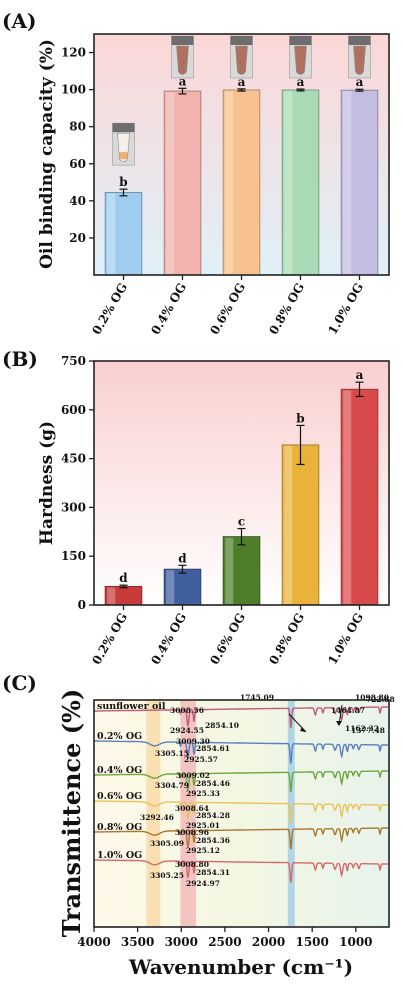 Image resolution: width=403 pixels, height=999 pixels. Describe the element at coordinates (47, 483) in the screenshot. I see `panel-b-y-axis-label: Hardness (g)` at that location.